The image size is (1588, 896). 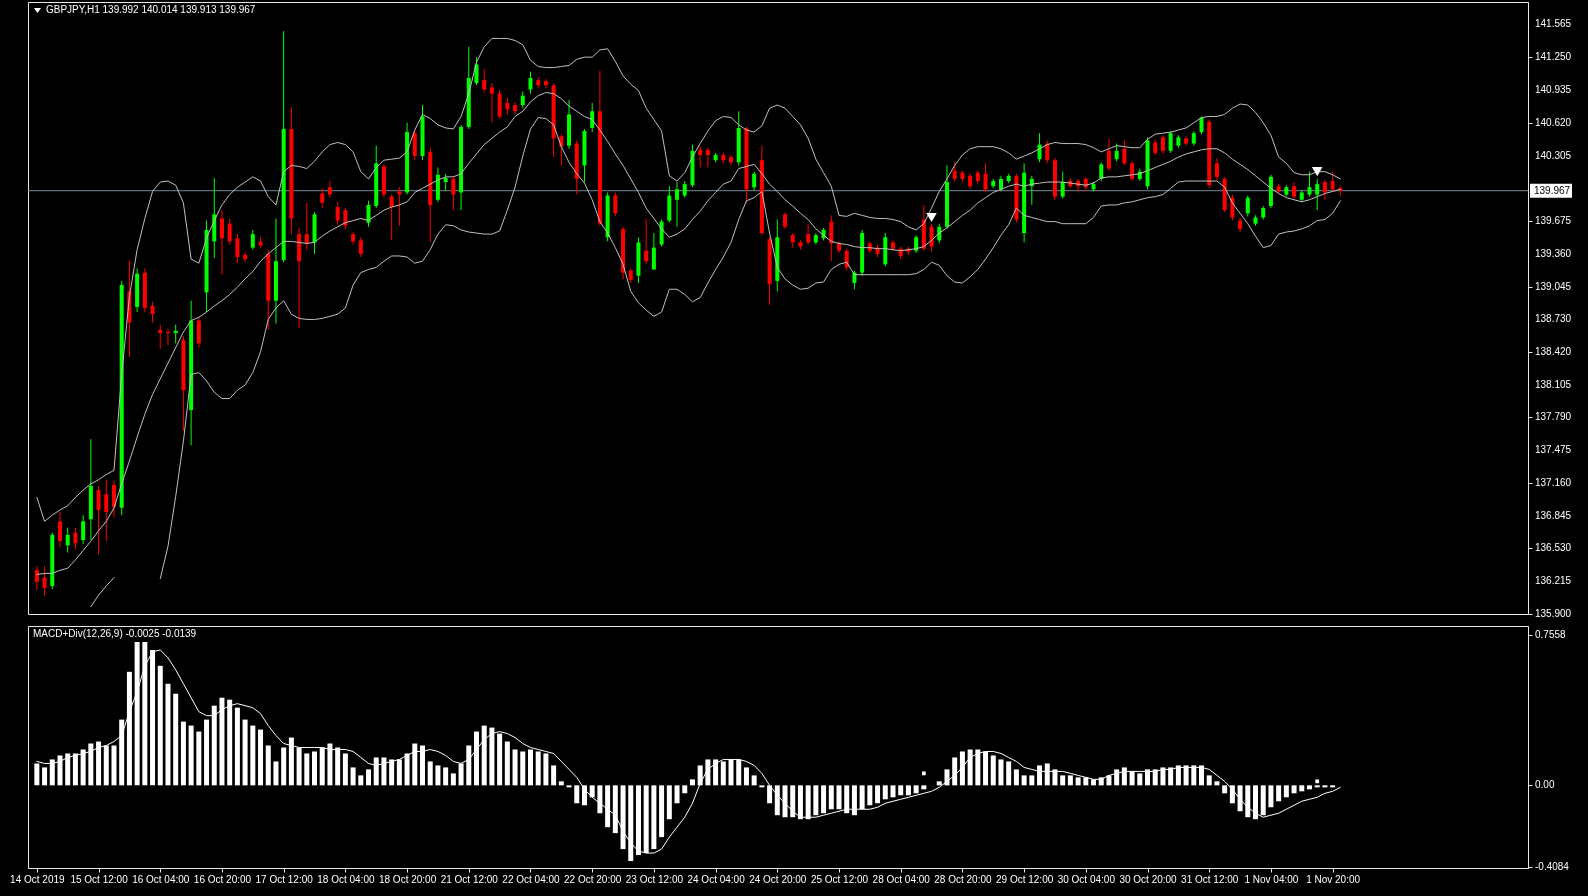 I want to click on y-tick-label: 135.900, so click(x=1553, y=613).